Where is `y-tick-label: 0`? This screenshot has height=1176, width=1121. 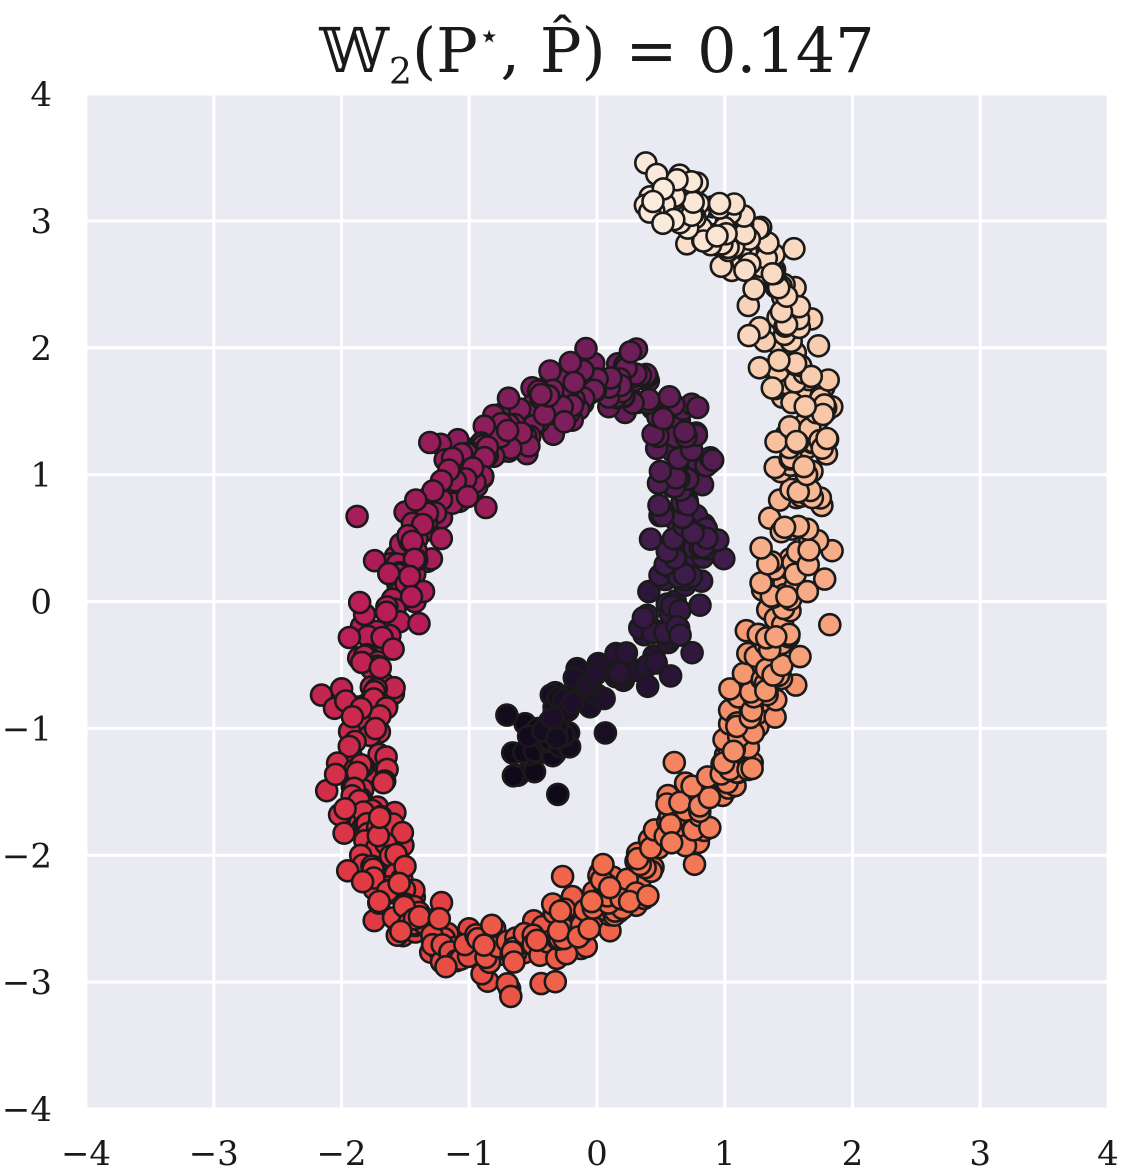
y-tick-label: 0 is located at coordinates (41, 603).